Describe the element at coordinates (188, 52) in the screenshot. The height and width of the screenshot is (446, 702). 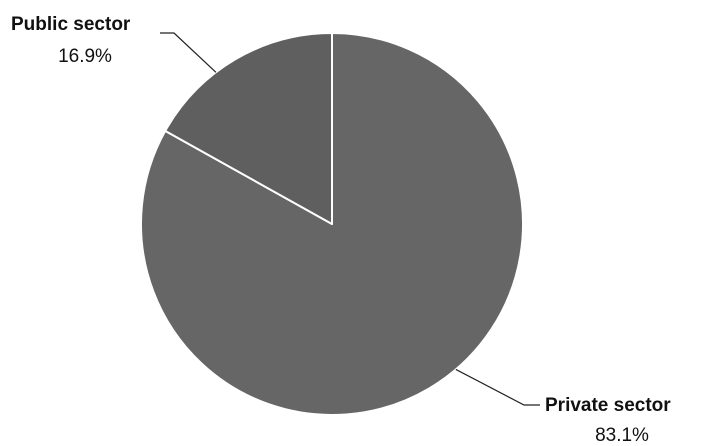
I see `public-sector-leader-line` at that location.